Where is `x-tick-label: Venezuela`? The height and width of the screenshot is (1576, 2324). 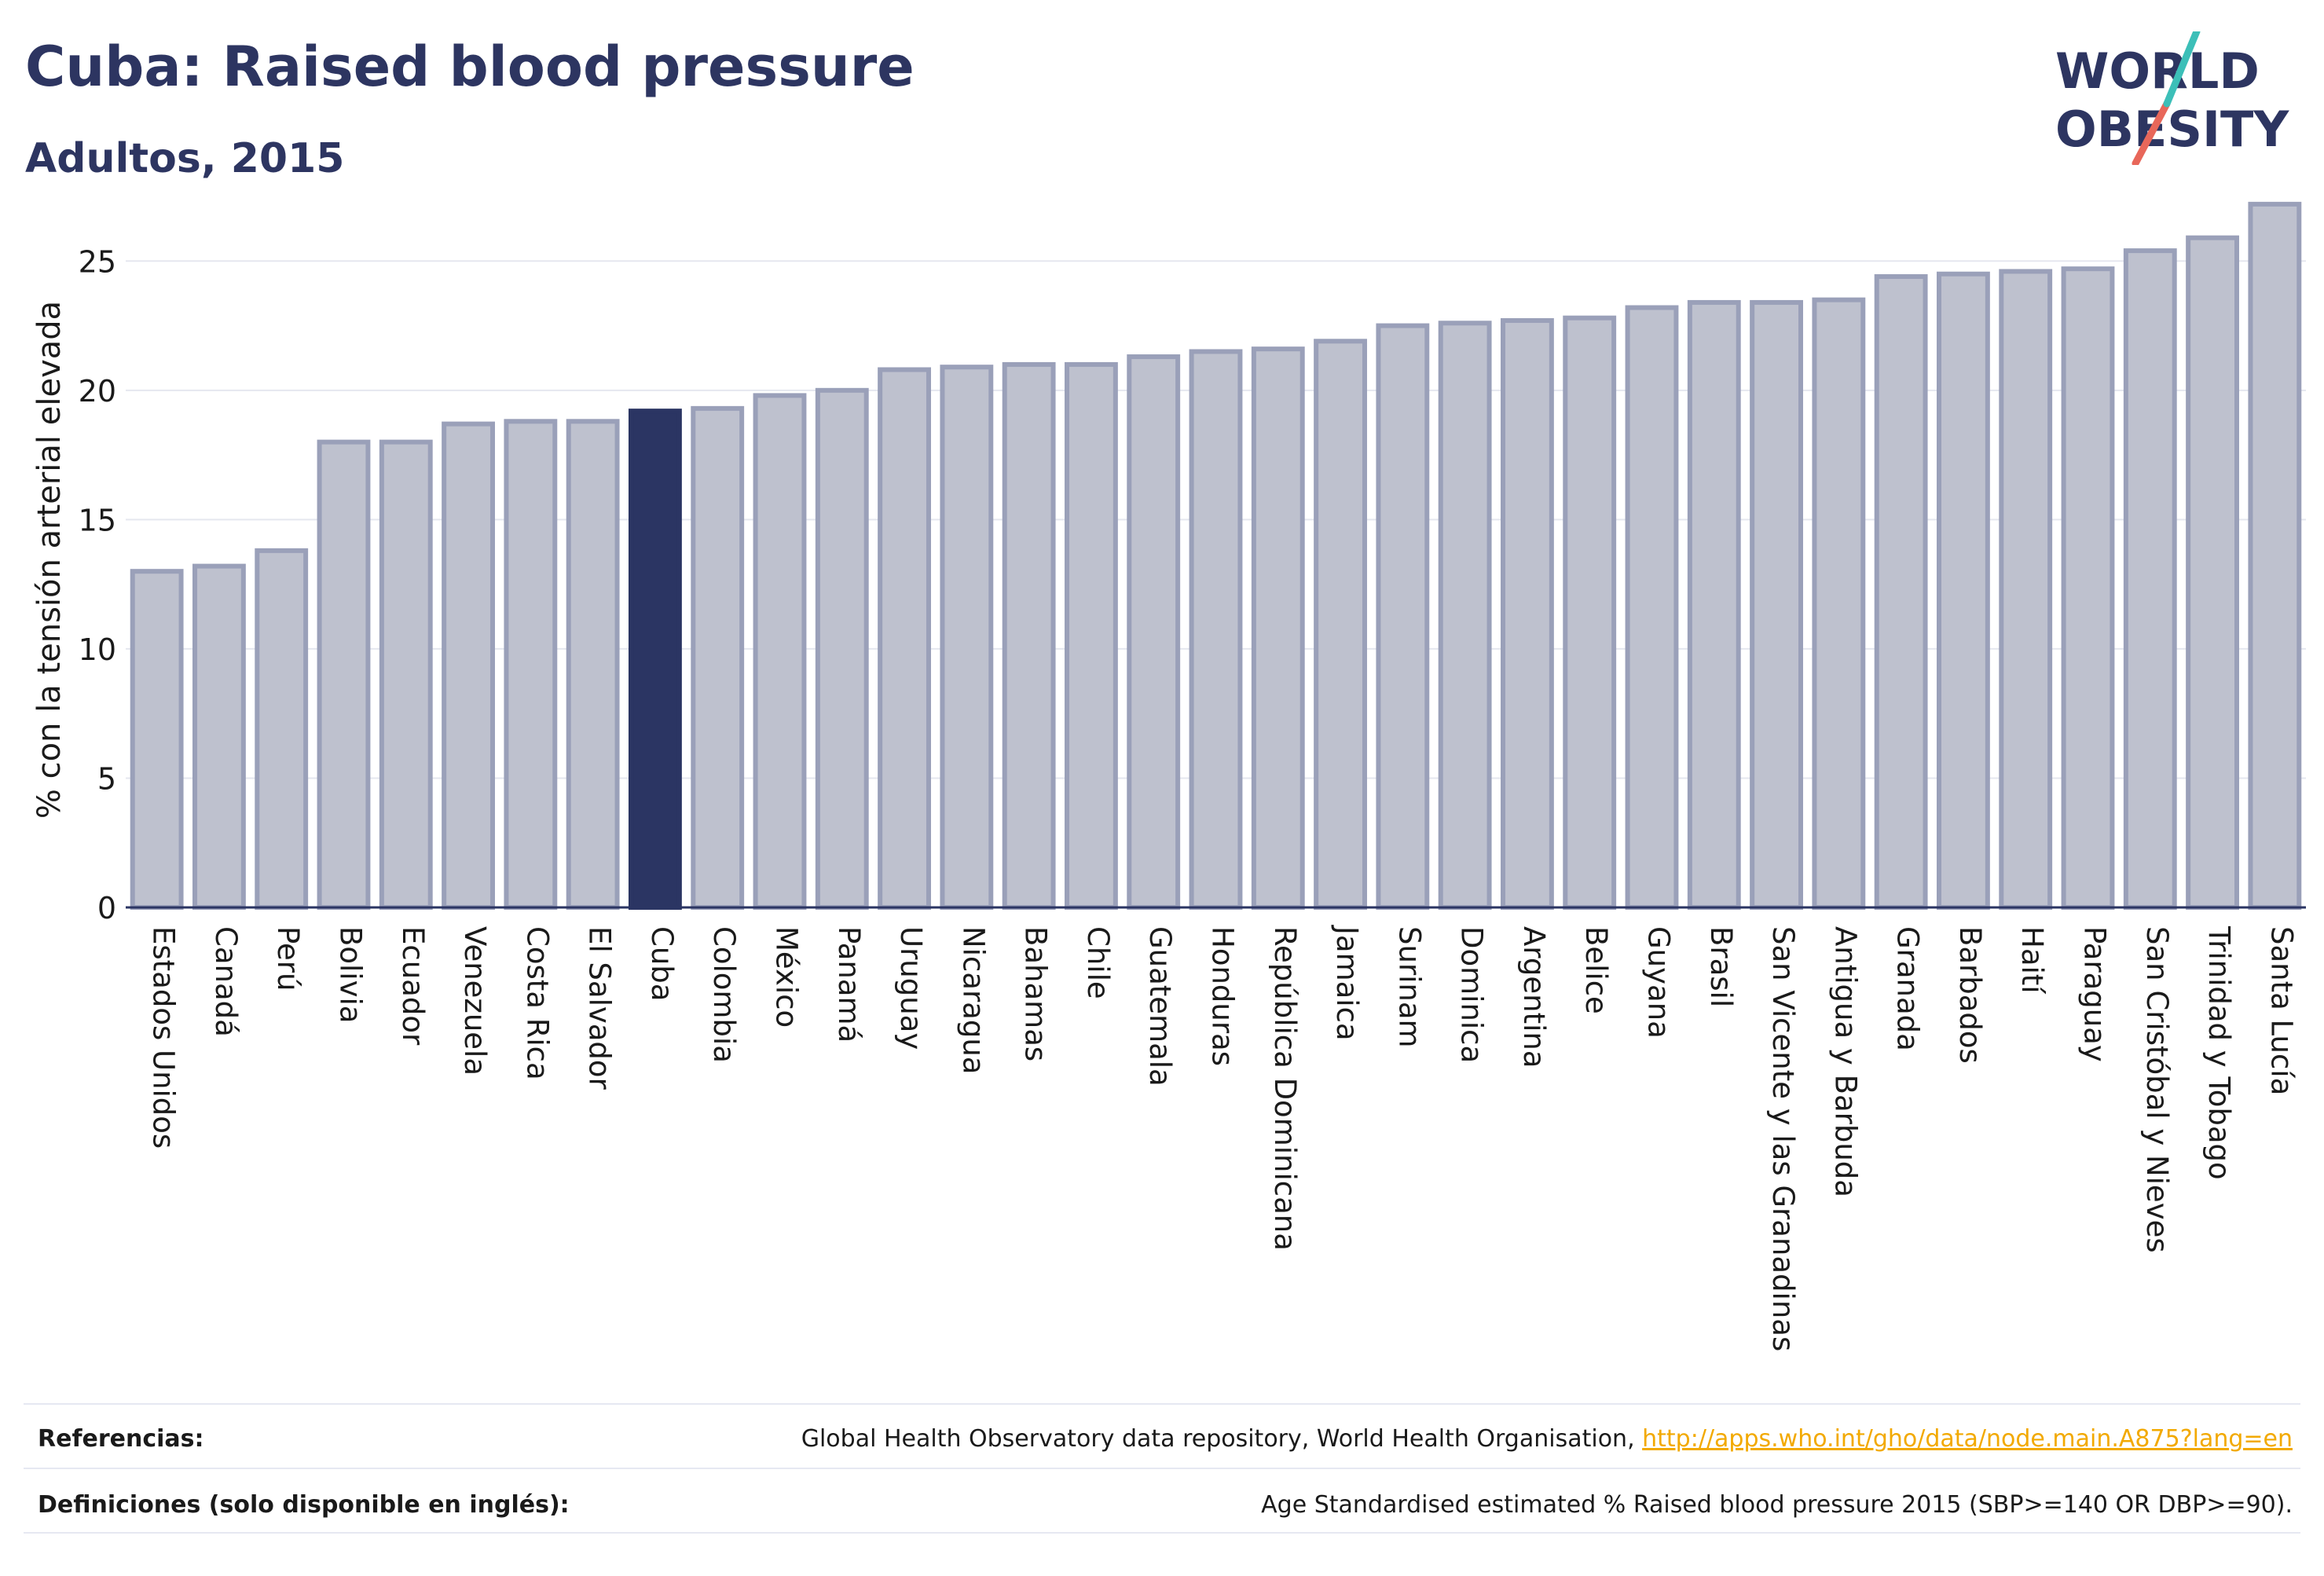
x-tick-label: Venezuela is located at coordinates (475, 1001).